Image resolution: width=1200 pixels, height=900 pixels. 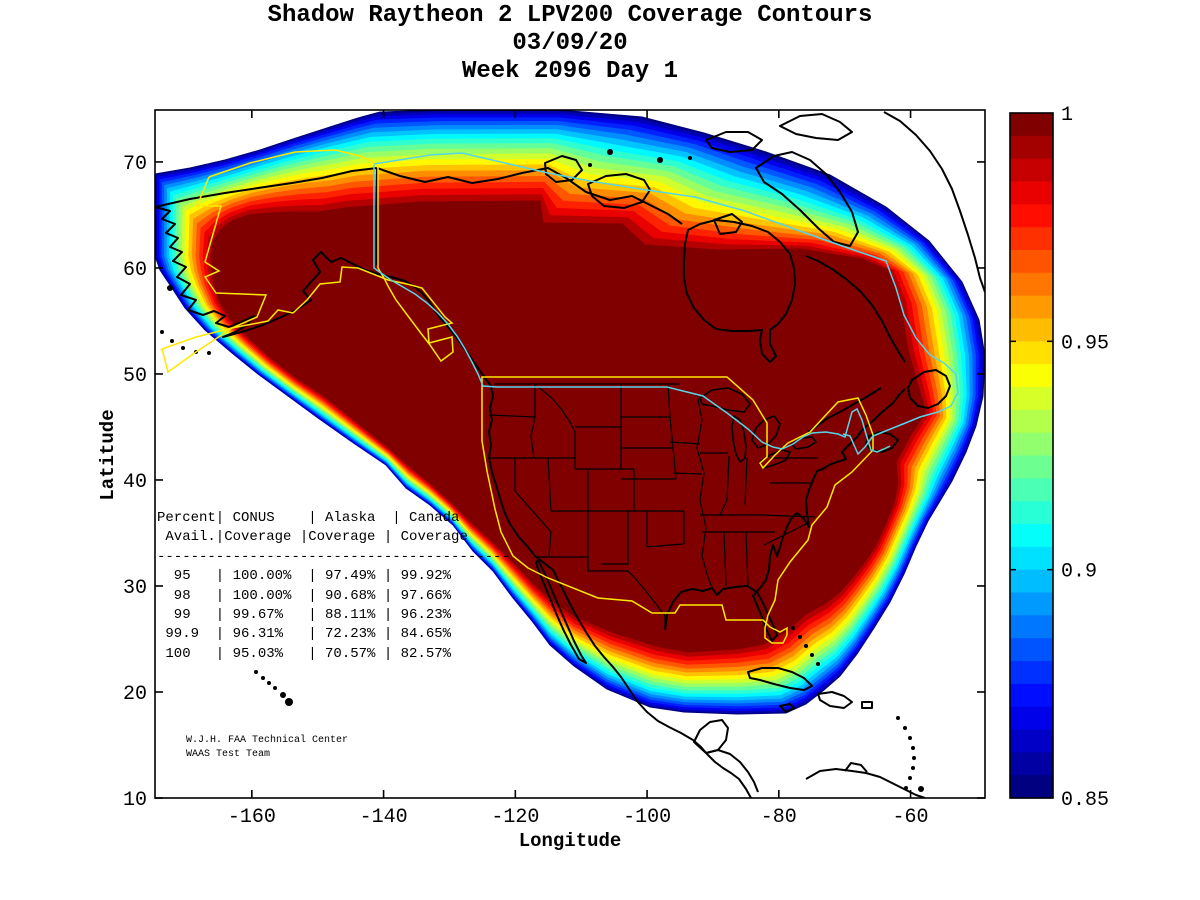 What do you see at coordinates (570, 71) in the screenshot?
I see `plot-title-line3: Week 2096 Day 1` at bounding box center [570, 71].